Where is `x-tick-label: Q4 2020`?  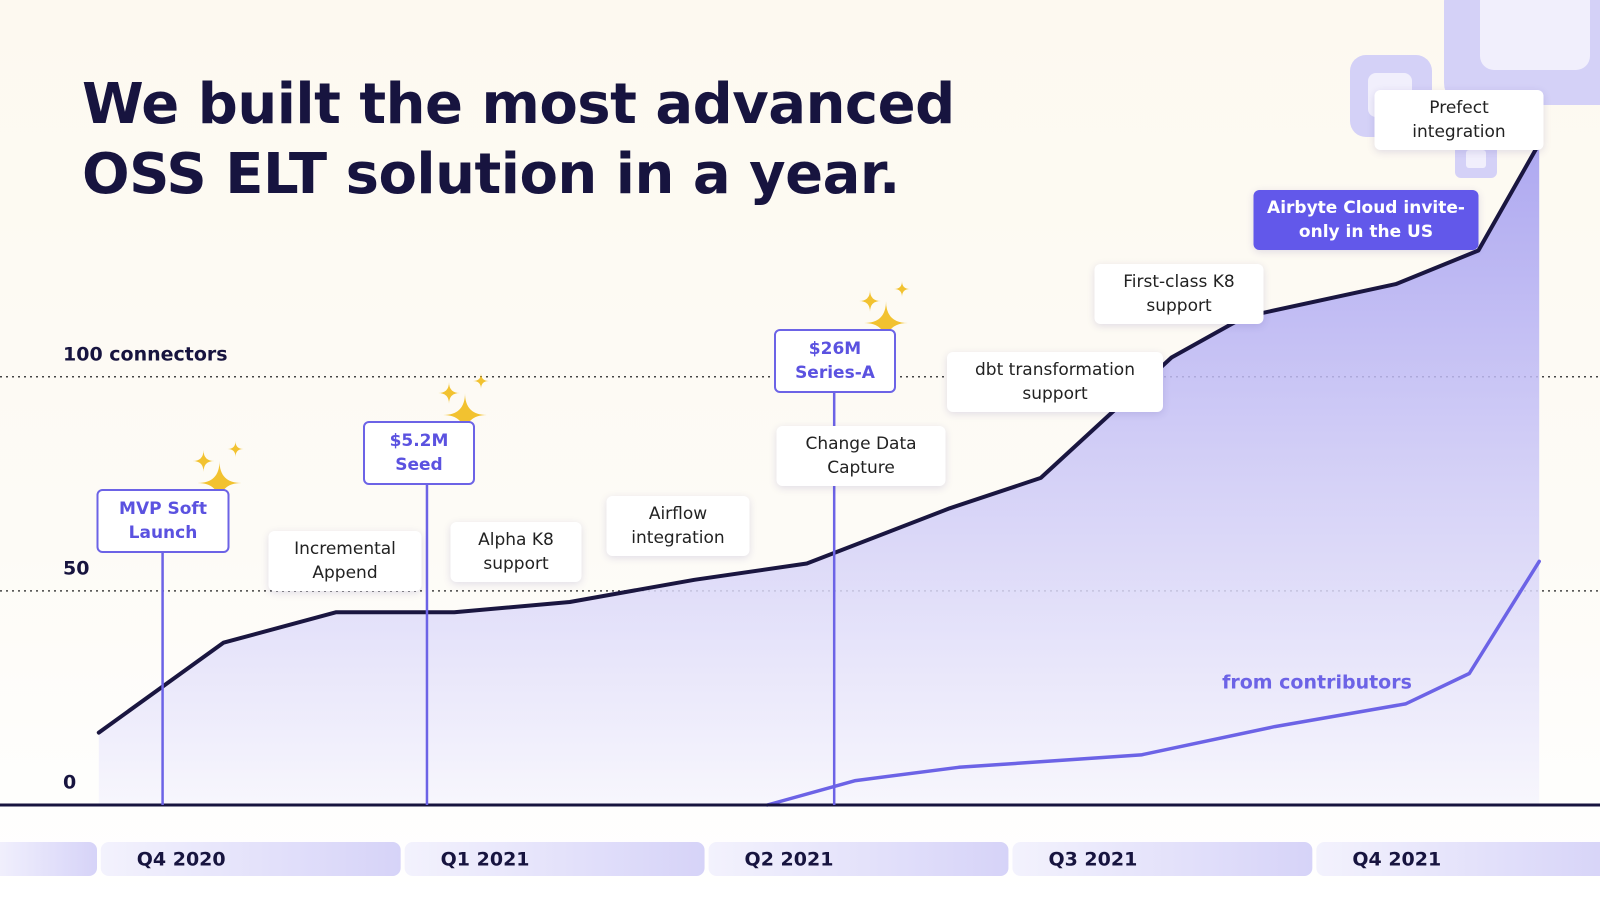
x-tick-label: Q4 2020 is located at coordinates (181, 860).